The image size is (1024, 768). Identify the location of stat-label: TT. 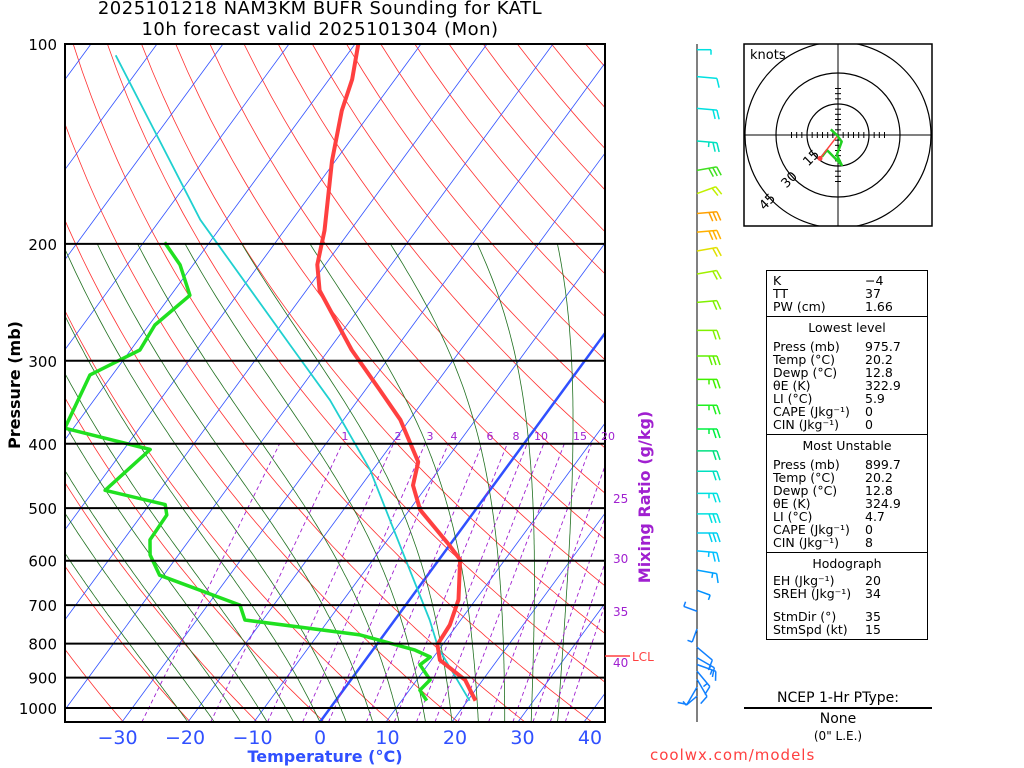
(781, 293).